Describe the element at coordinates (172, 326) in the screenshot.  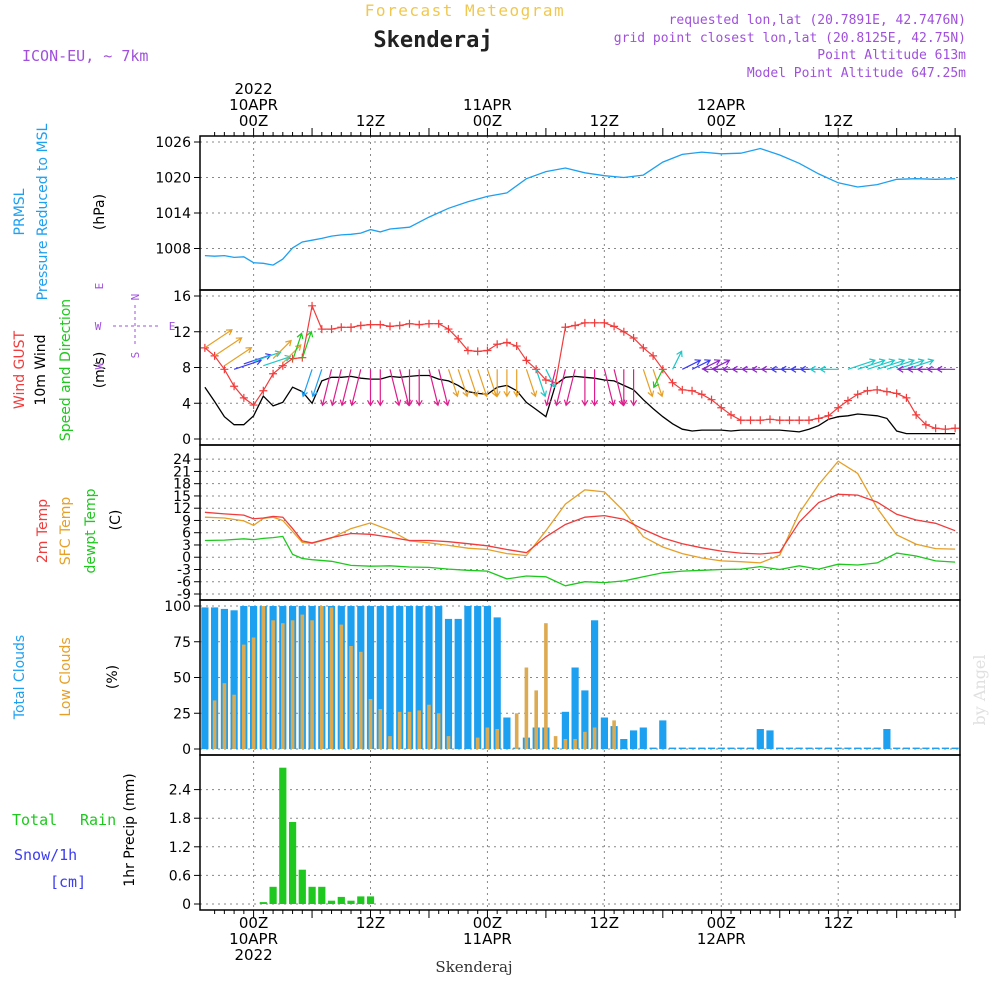
I see `compass-e-side: E` at that location.